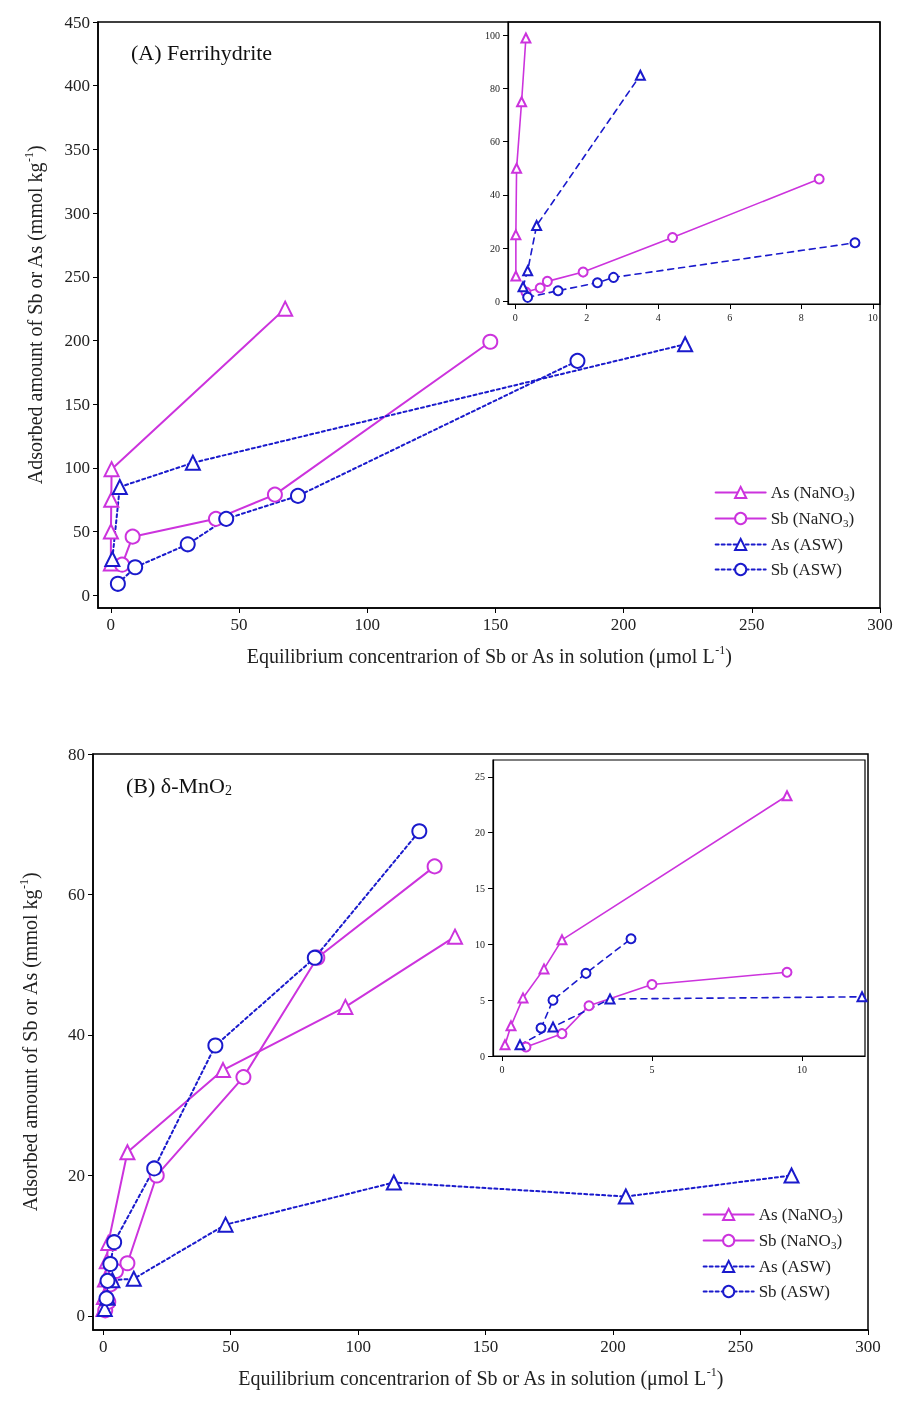 The height and width of the screenshot is (1404, 898). What do you see at coordinates (77, 404) in the screenshot?
I see `y-tick-label: 150` at bounding box center [77, 404].